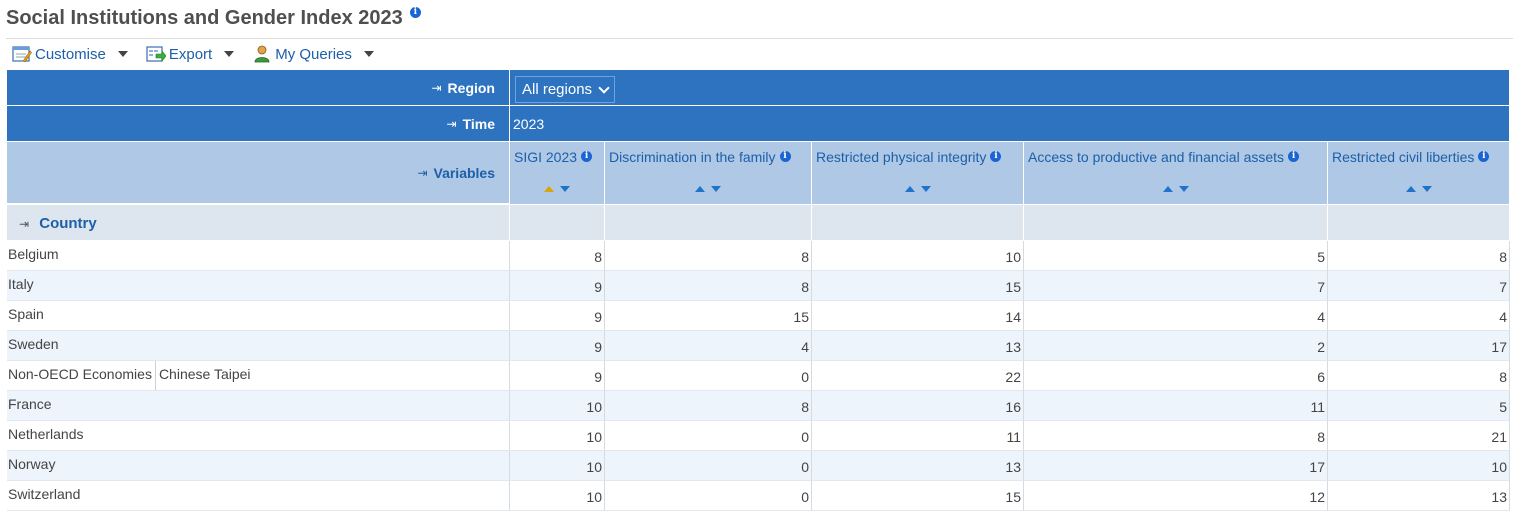  I want to click on country-name: Non-OECD Economies, so click(80, 374).